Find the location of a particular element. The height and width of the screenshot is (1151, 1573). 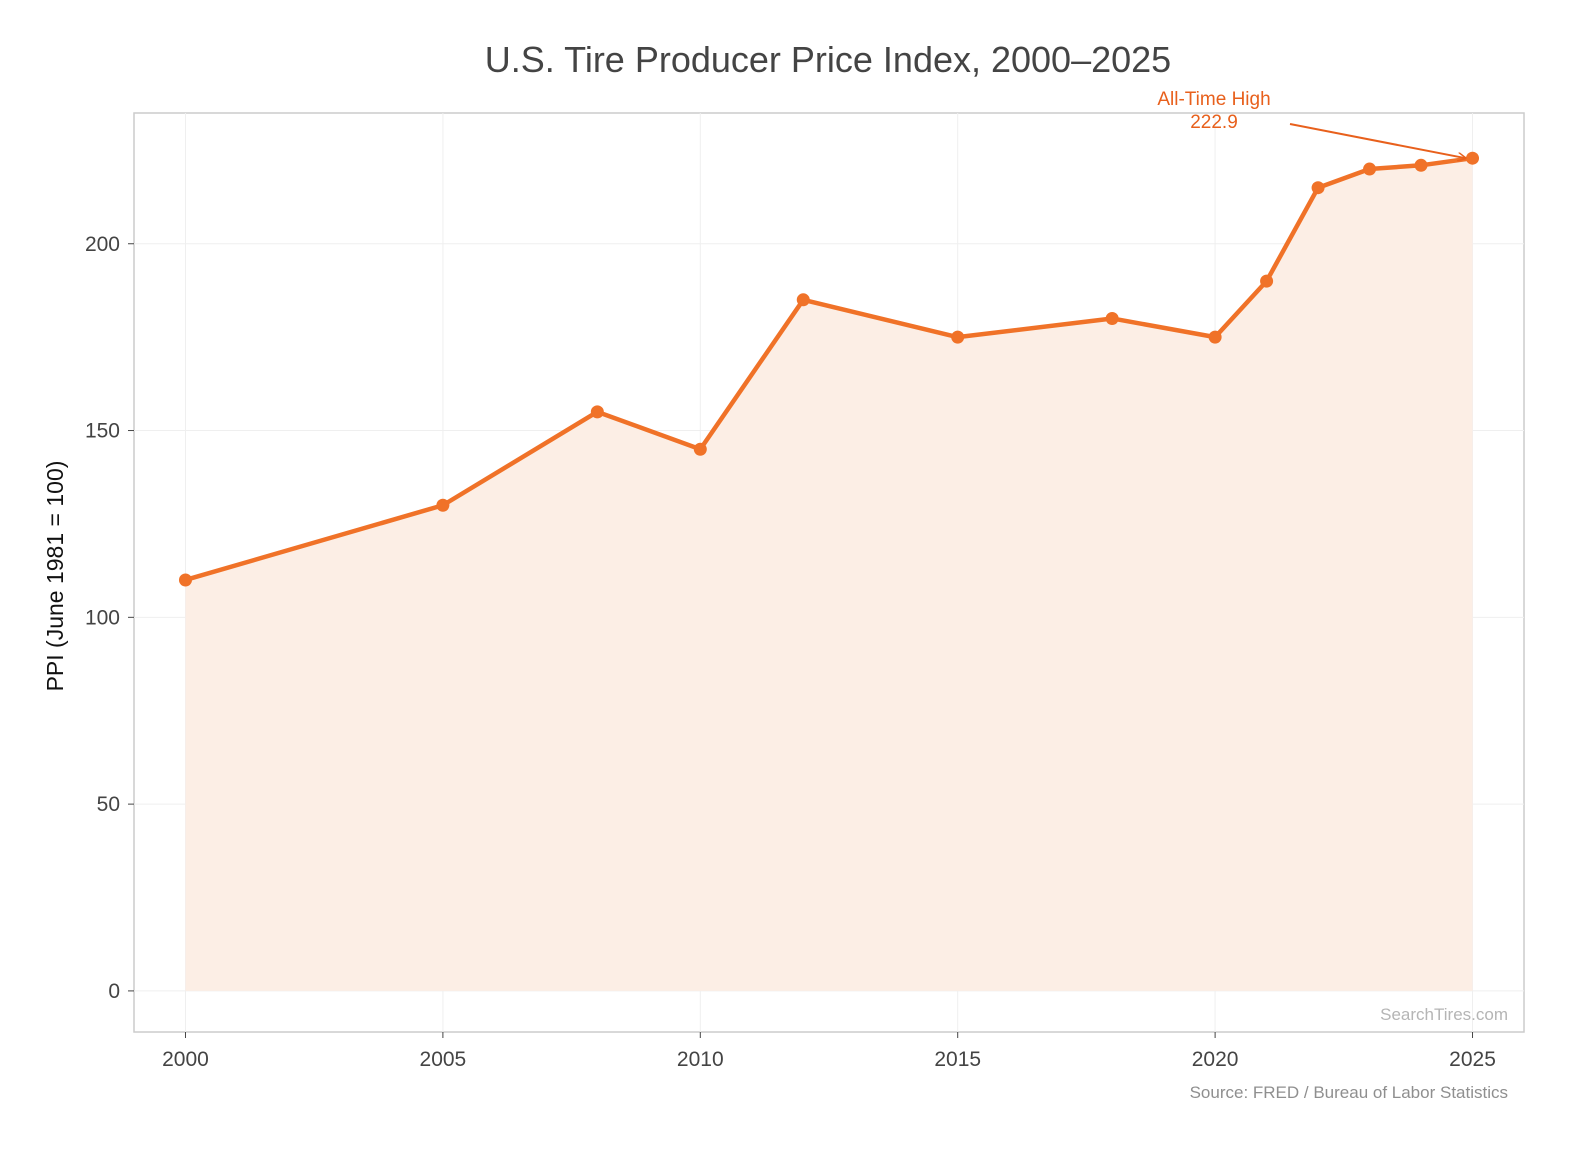

data-point-2005 is located at coordinates (443, 505).